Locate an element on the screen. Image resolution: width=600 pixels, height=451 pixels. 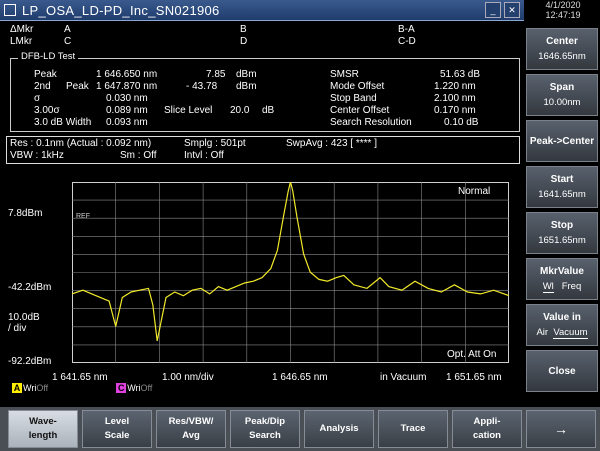
res-setting: Res : 0.1nm (Actual : 0.092 nm) is located at coordinates (81, 143).